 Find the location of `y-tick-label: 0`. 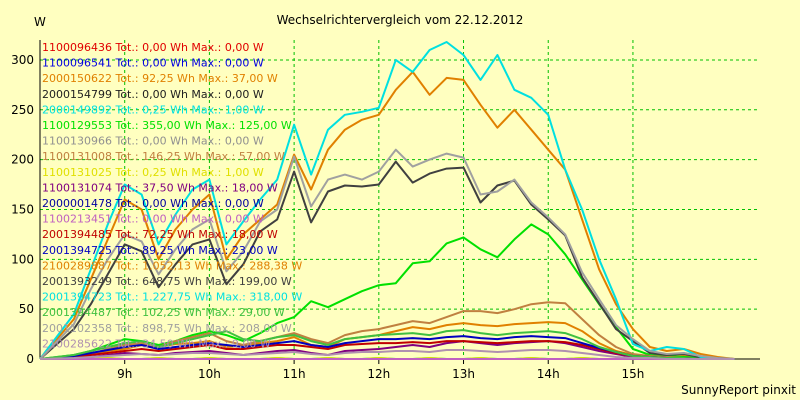

y-tick-label: 0 is located at coordinates (30, 359).